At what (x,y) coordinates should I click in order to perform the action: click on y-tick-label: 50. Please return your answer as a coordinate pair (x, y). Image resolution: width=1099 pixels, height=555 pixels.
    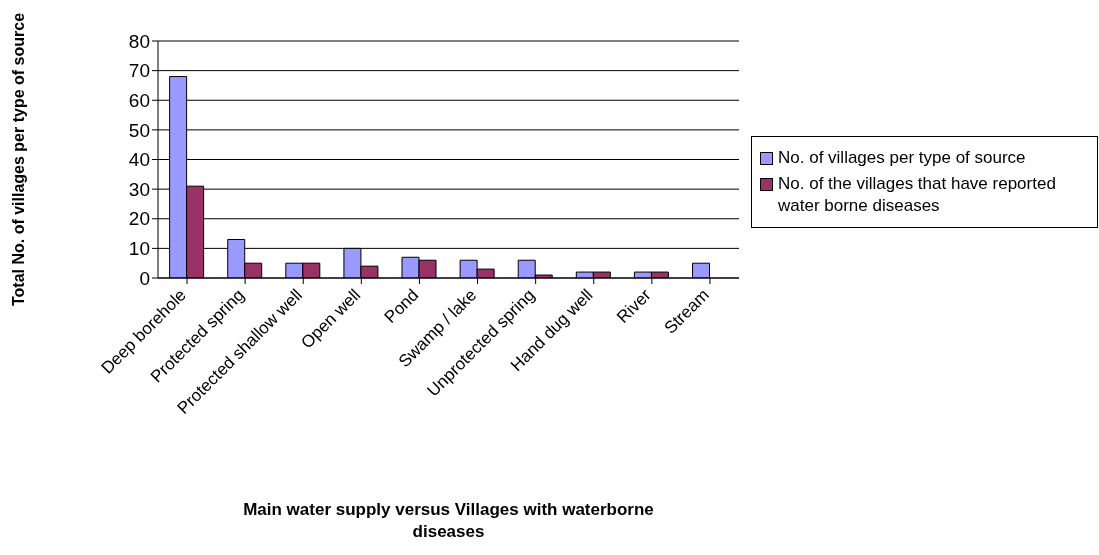
    Looking at the image, I should click on (139, 130).